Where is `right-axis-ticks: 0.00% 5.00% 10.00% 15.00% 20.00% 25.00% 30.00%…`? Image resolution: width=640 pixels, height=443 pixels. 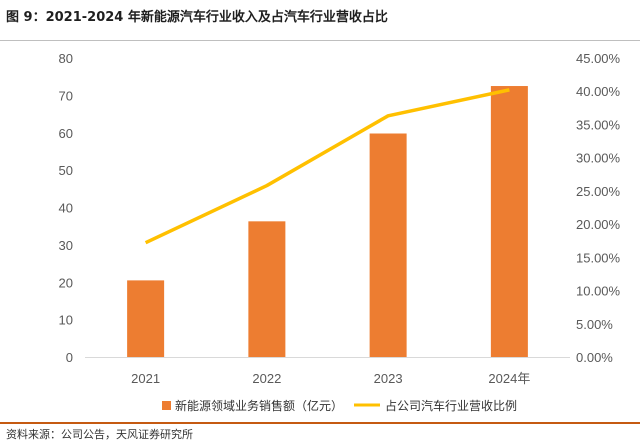 right-axis-ticks: 0.00% 5.00% 10.00% 15.00% 20.00% 25.00% 30.00%… is located at coordinates (598, 208).